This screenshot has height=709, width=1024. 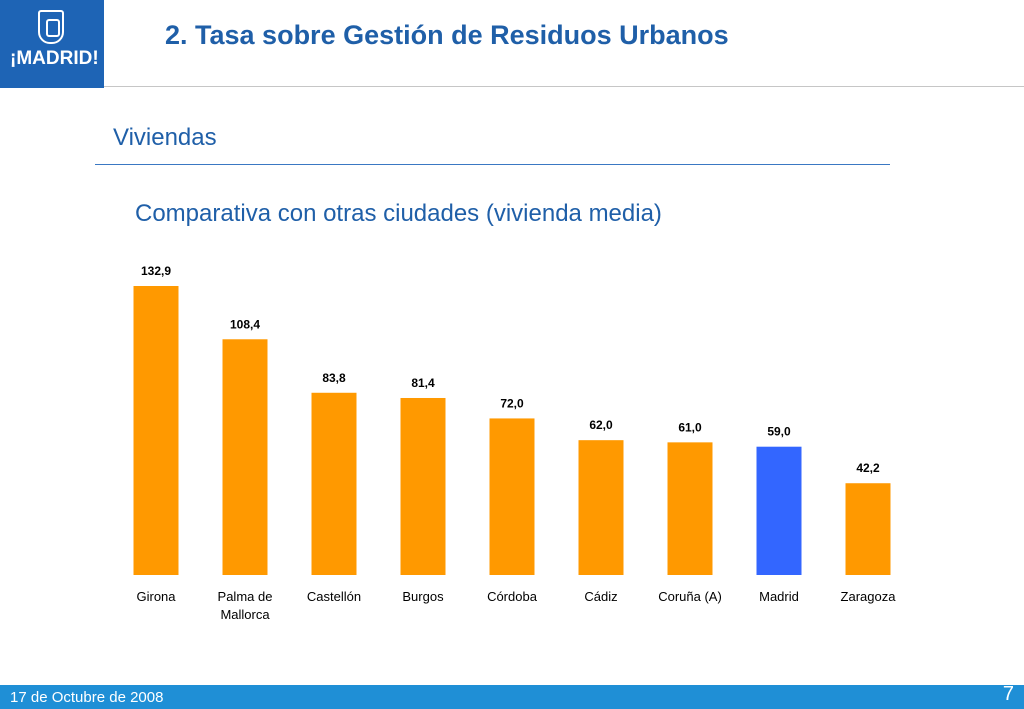 I want to click on footer-date: 17 de Octubre de 2008, so click(x=87, y=697).